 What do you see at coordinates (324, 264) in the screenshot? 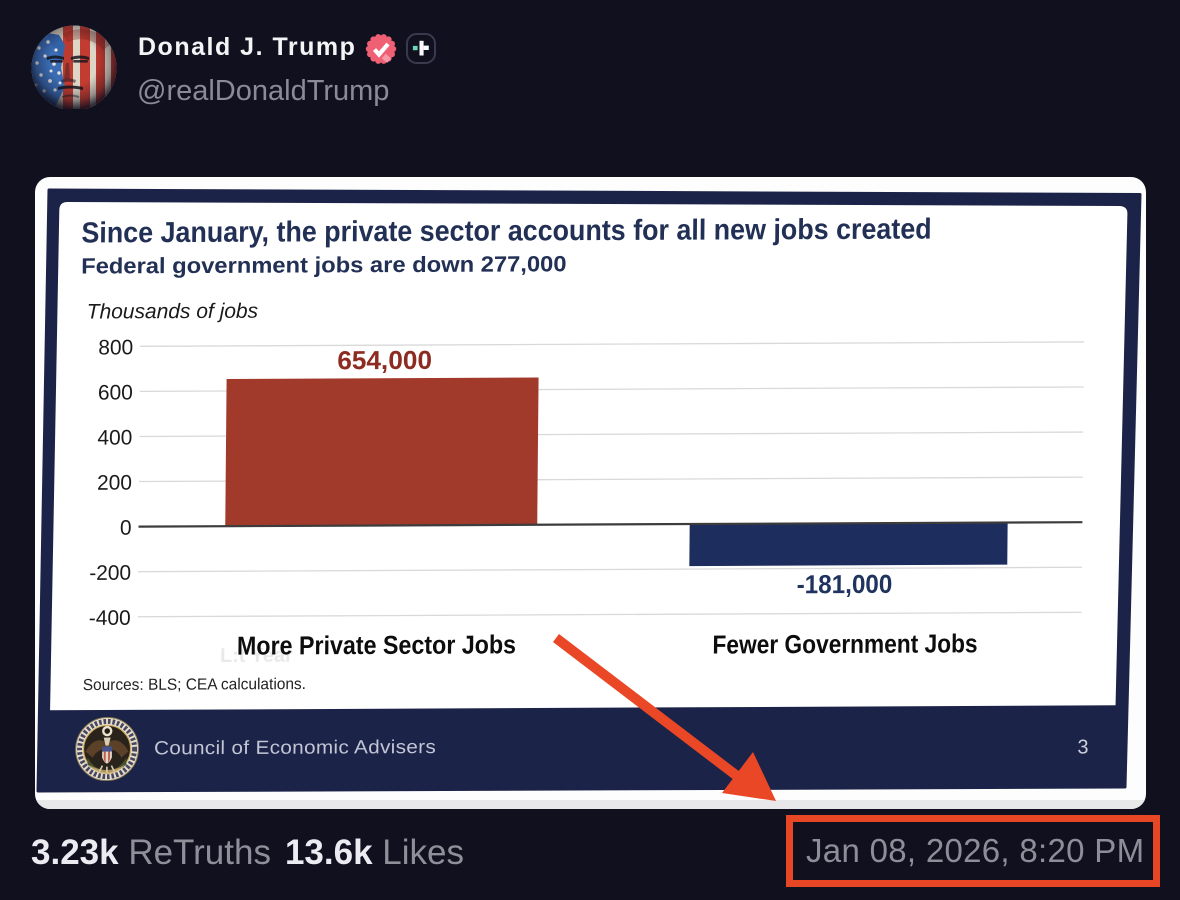
I see `svg-text:Federal government jobs are do: Federal government jobs are down 277,000` at bounding box center [324, 264].